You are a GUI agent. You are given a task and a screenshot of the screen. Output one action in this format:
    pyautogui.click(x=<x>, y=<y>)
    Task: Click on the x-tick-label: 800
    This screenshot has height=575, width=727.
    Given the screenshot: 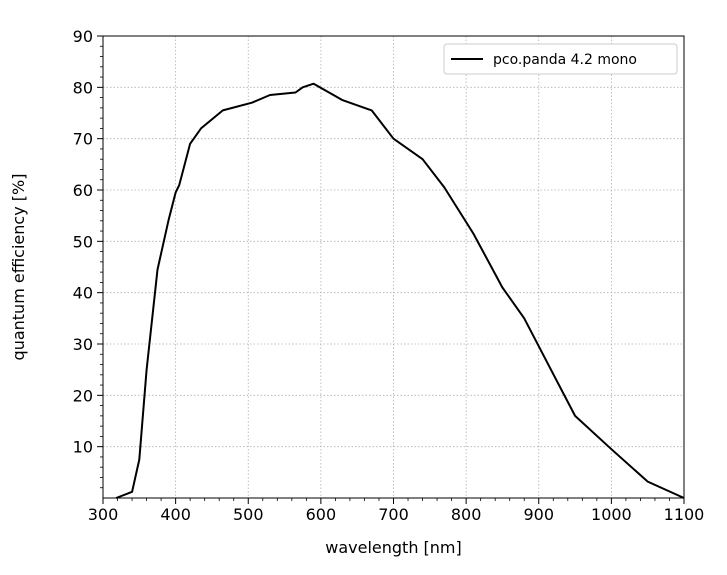 What is the action you would take?
    pyautogui.click(x=466, y=514)
    